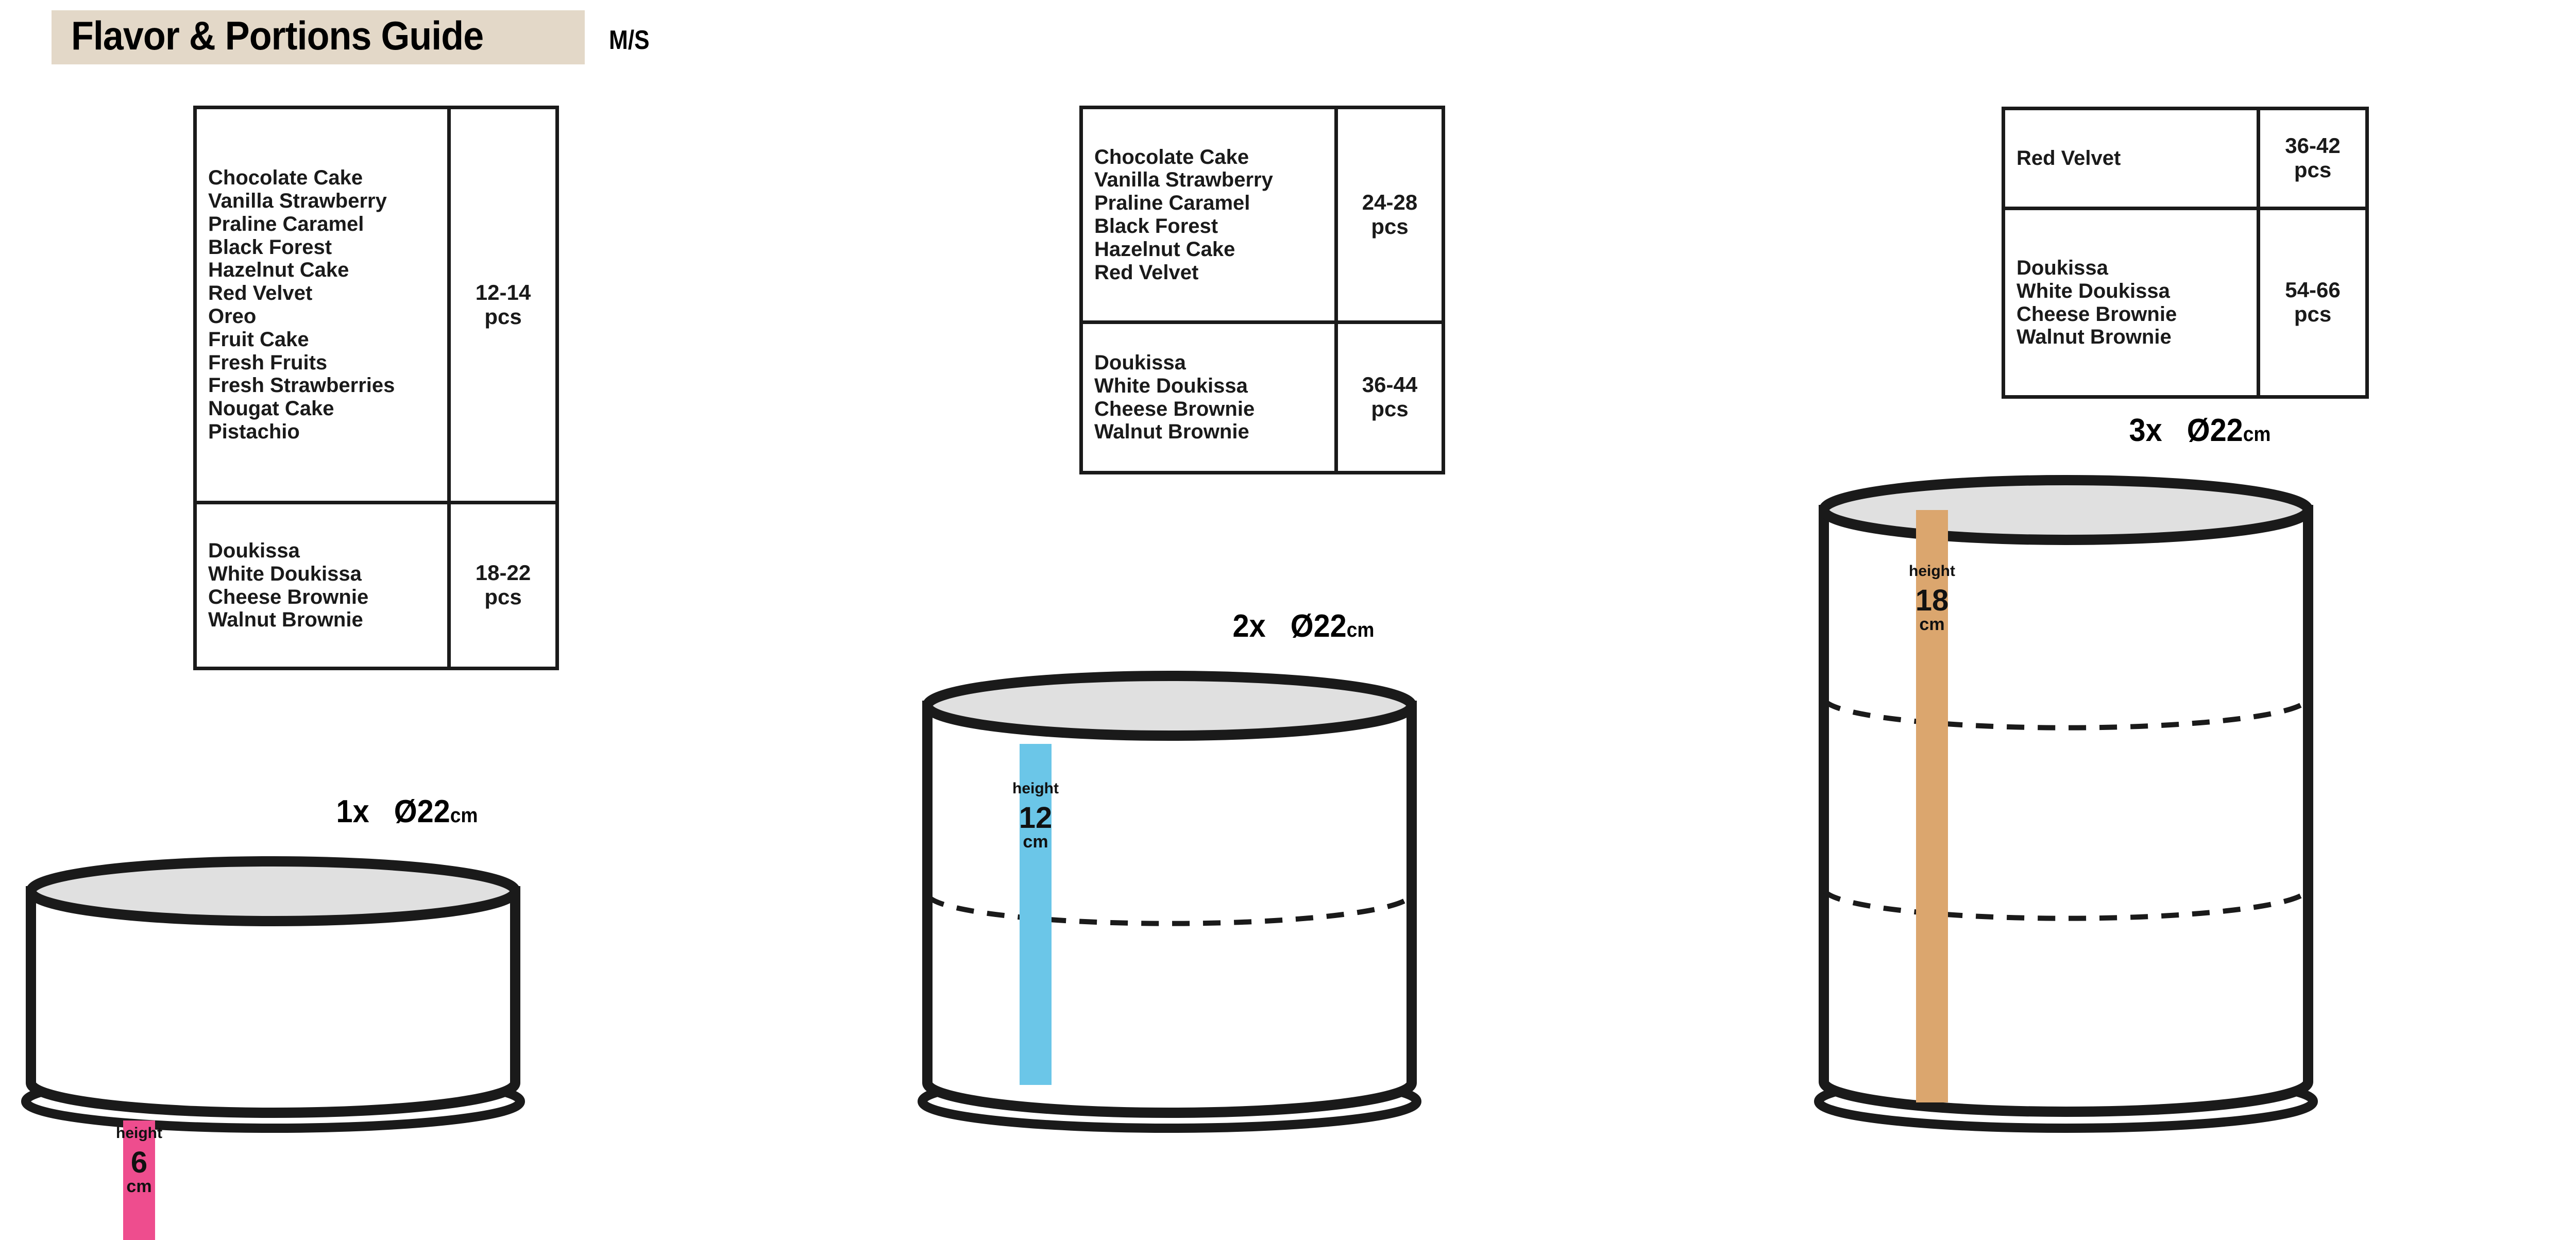 Image resolution: width=2576 pixels, height=1240 pixels. I want to click on portion-range: 54-66, so click(2313, 290).